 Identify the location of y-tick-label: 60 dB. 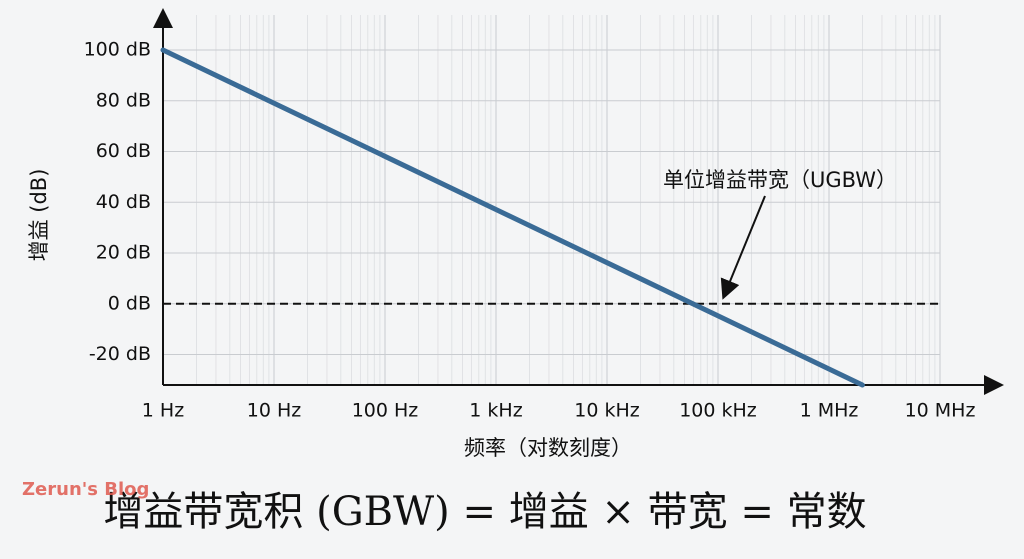
(123, 151).